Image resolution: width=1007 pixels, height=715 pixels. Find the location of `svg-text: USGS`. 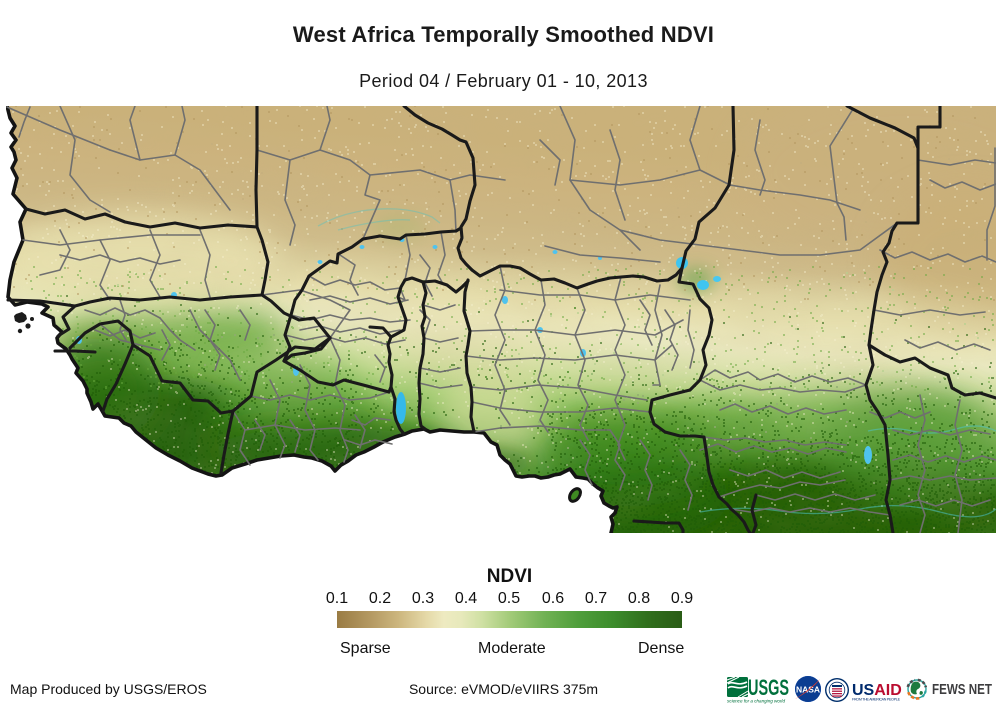

svg-text: USGS is located at coordinates (768, 687).